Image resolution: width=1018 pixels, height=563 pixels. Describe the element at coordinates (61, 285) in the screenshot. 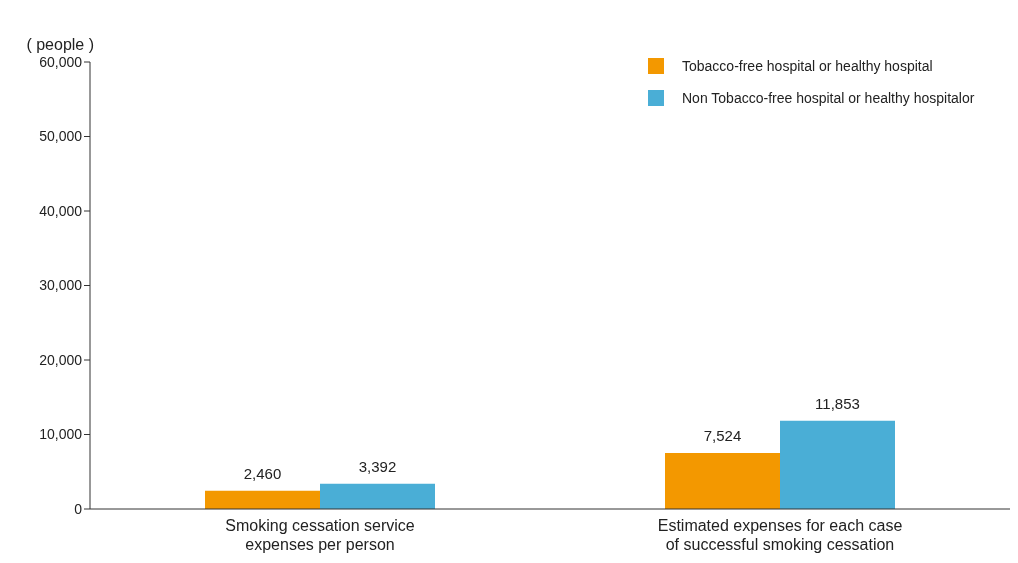

I see `y-tick-label: 30,000` at that location.